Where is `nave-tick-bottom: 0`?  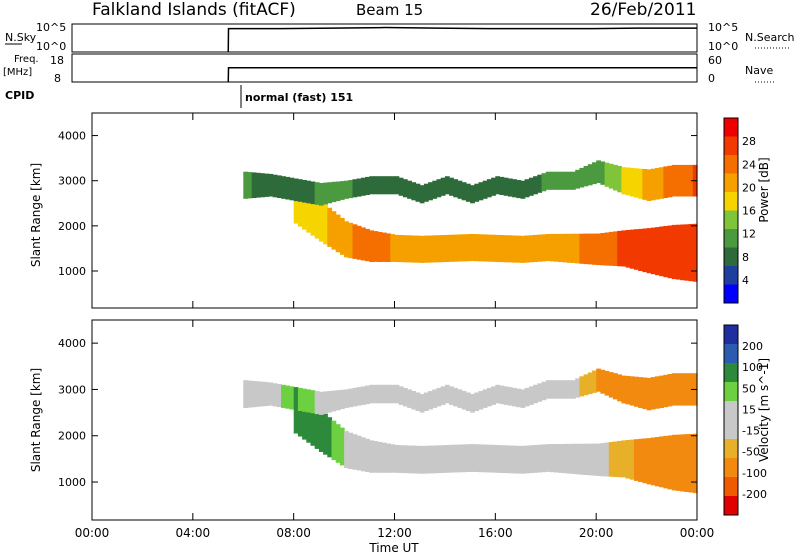 nave-tick-bottom: 0 is located at coordinates (711, 78).